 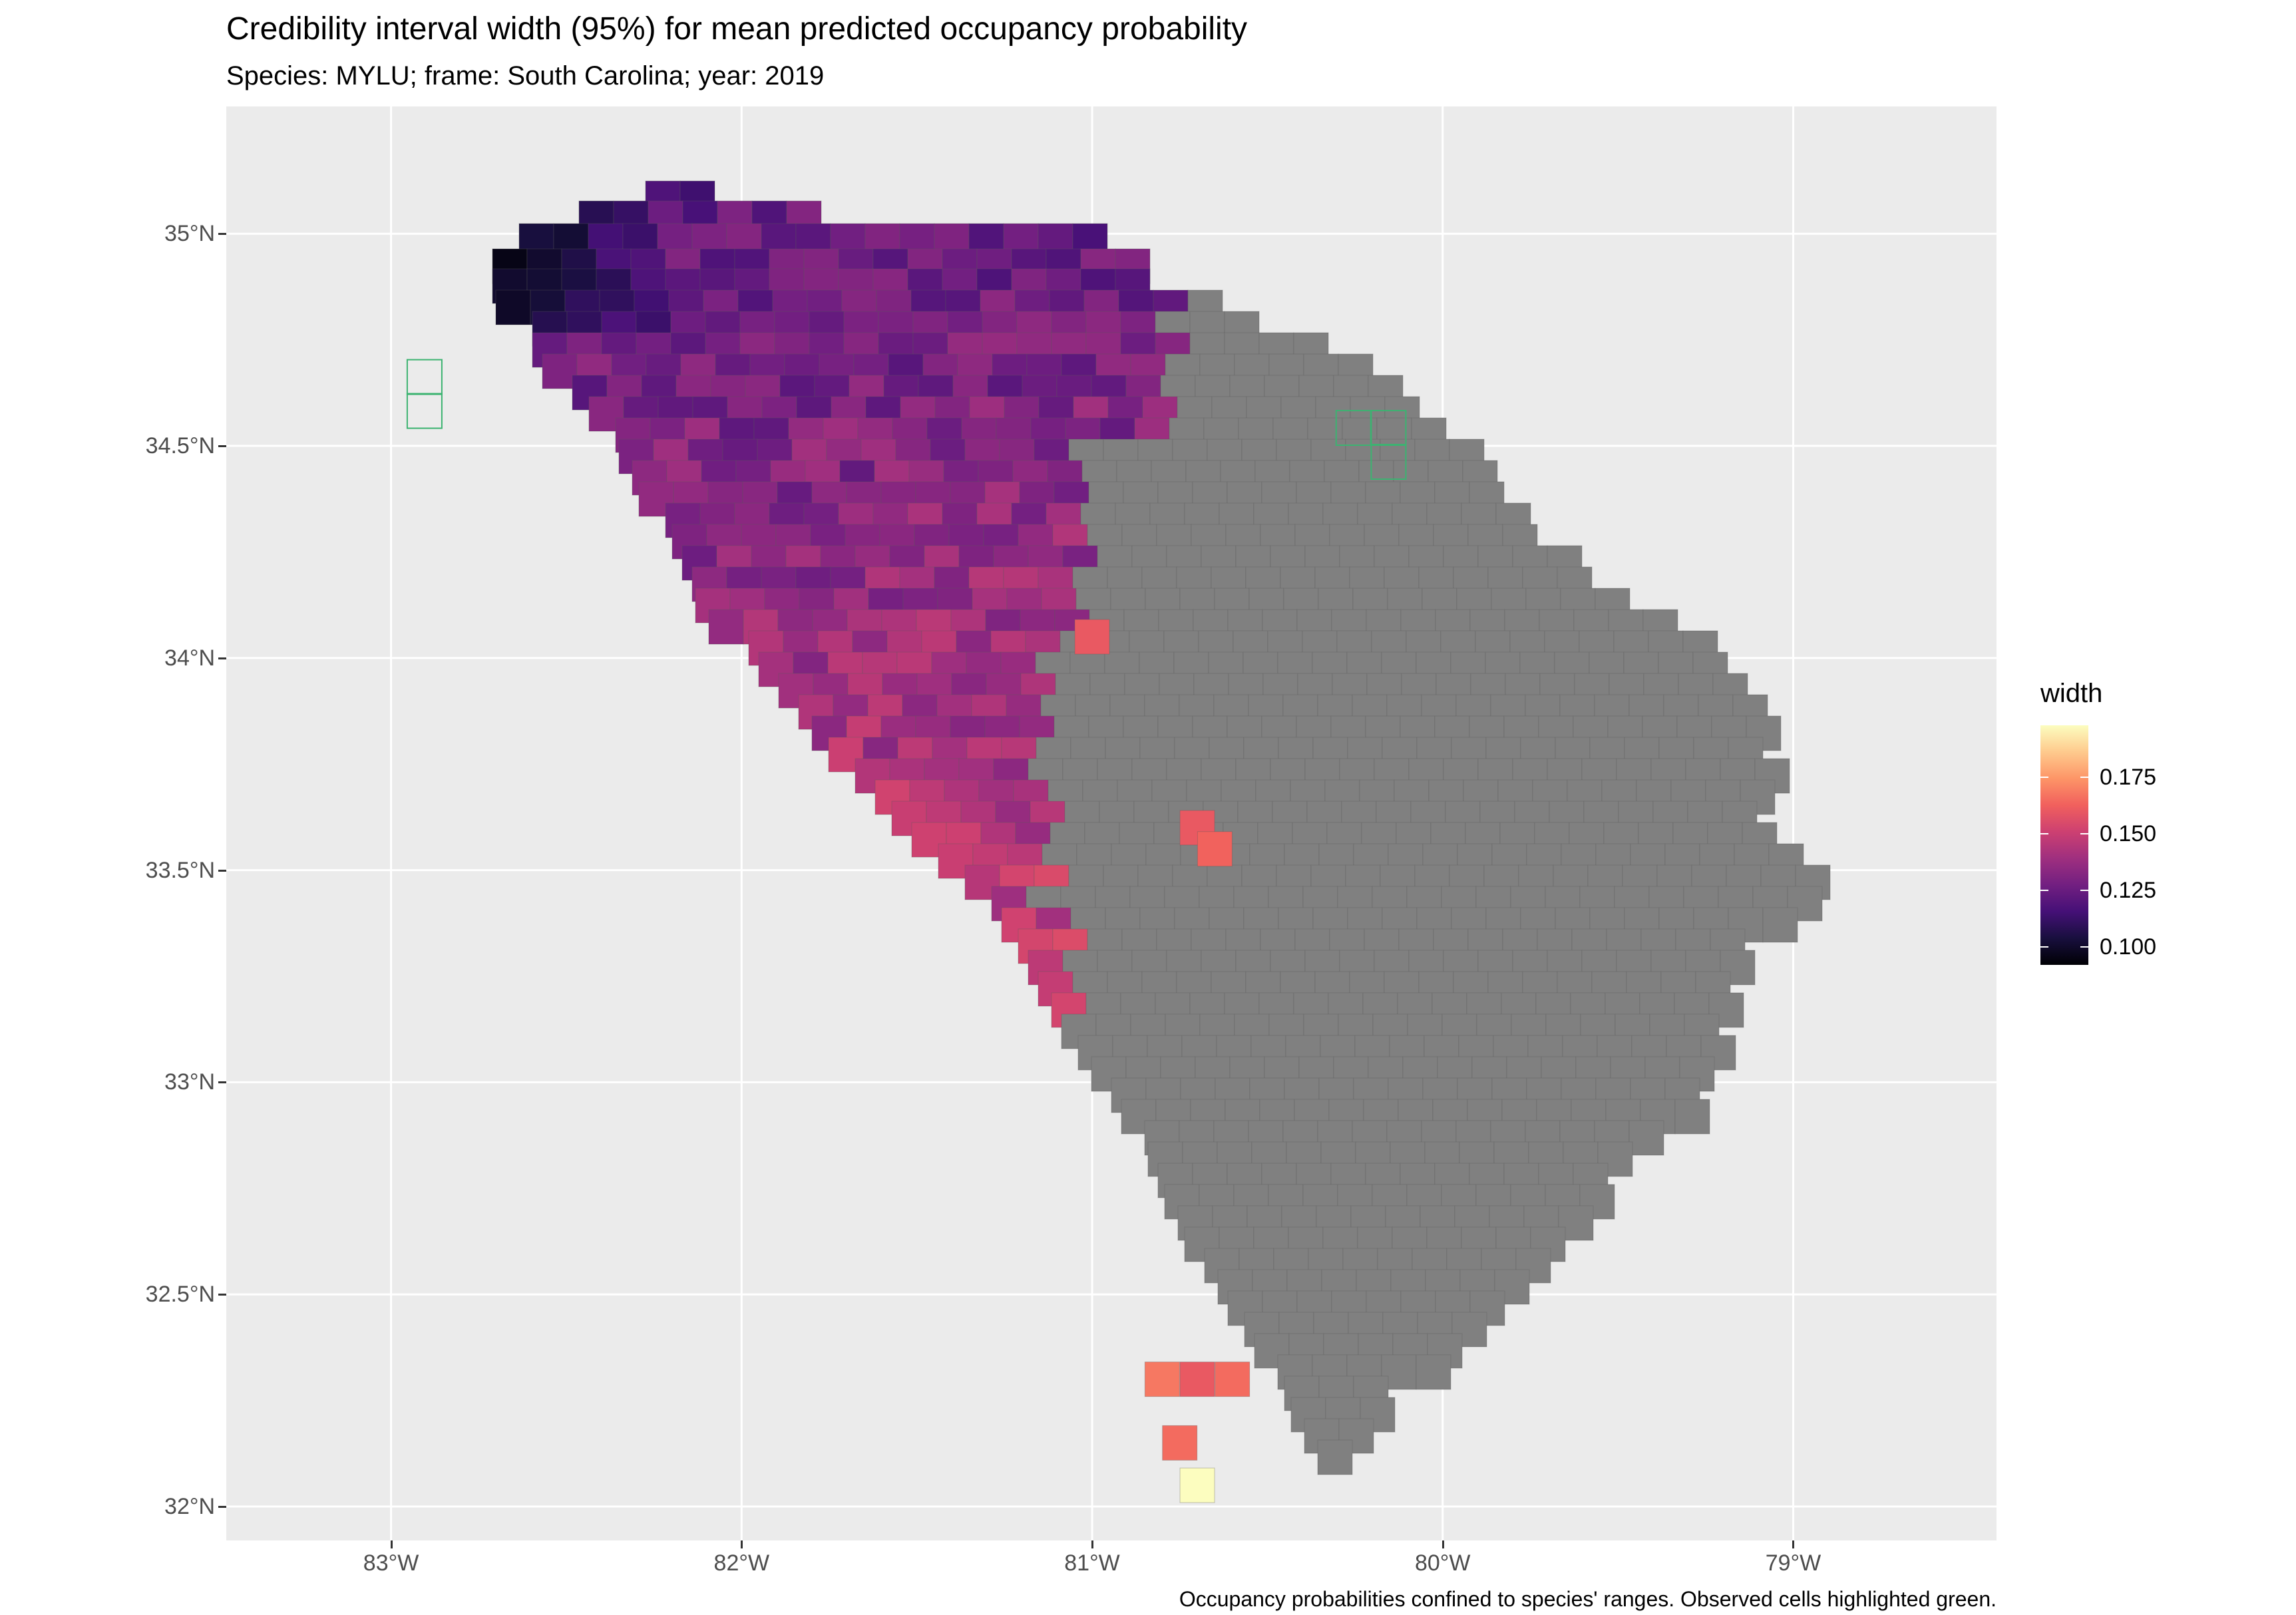 I want to click on y-tick-label: 32°N, so click(x=189, y=1506).